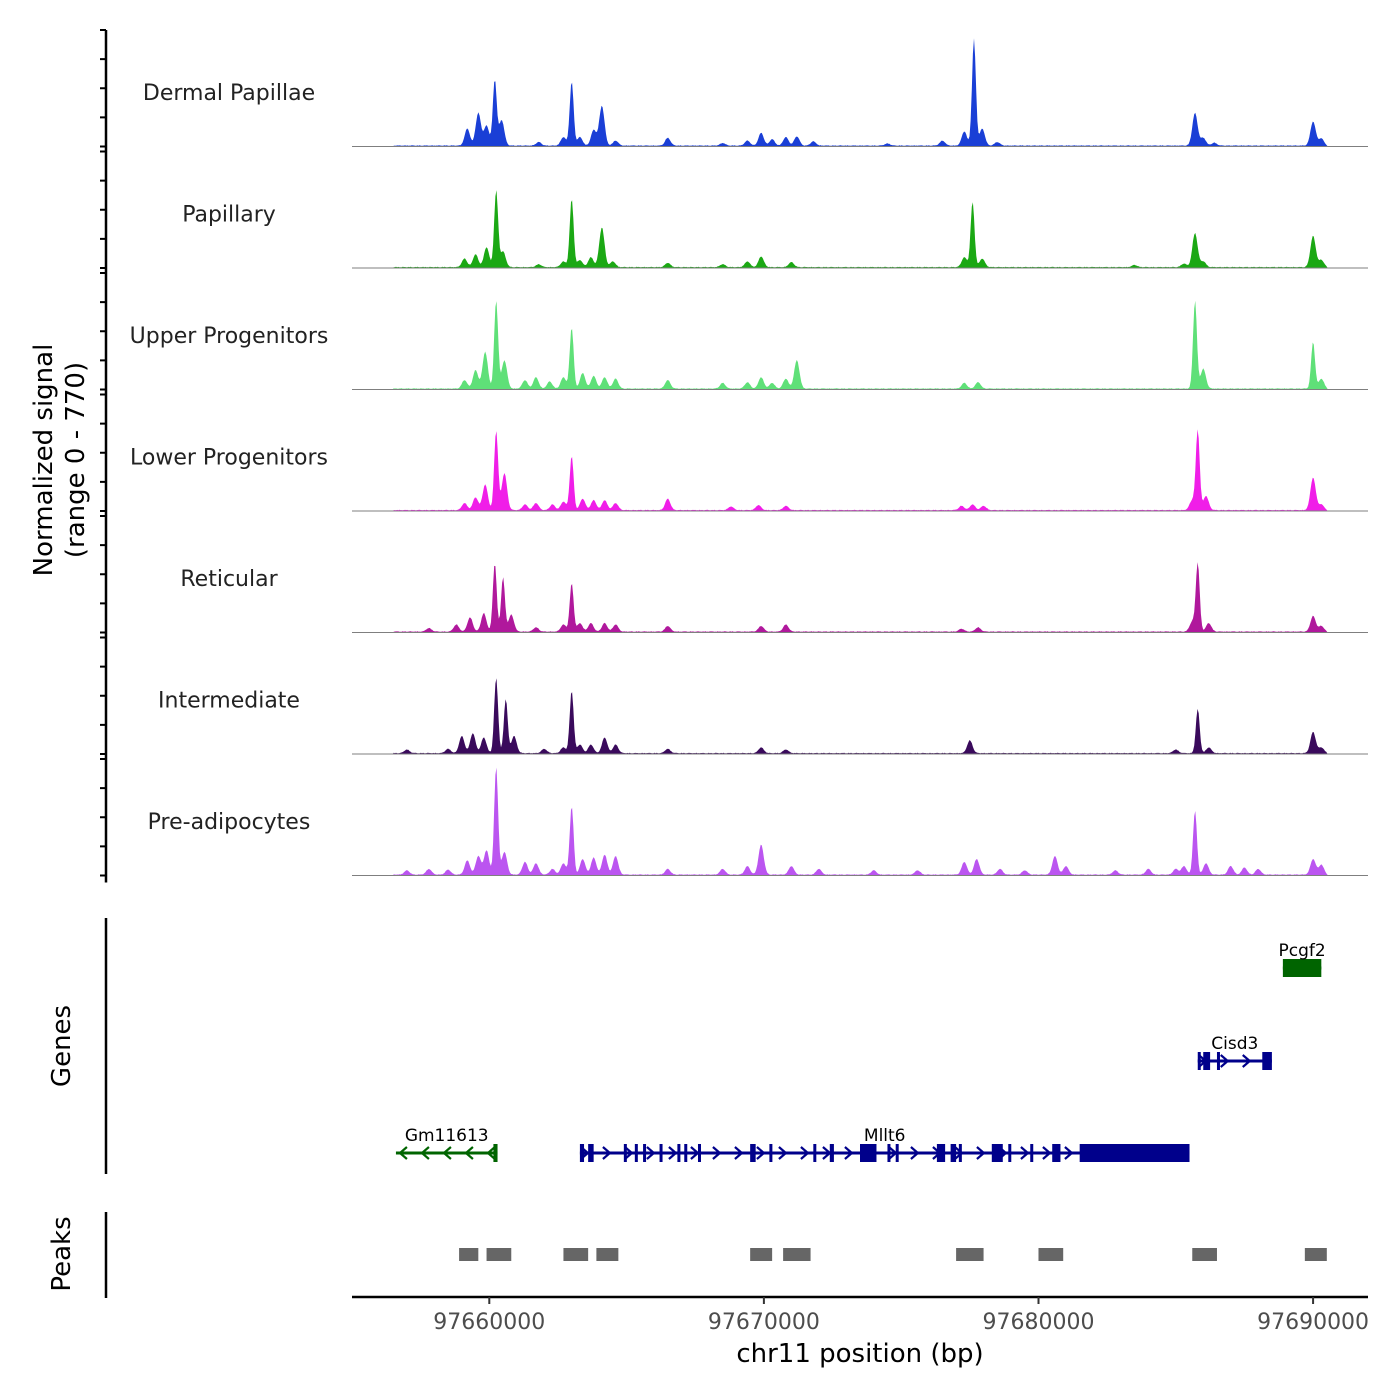 Image resolution: width=1400 pixels, height=1400 pixels. What do you see at coordinates (229, 215) in the screenshot?
I see `track-label: Papillary` at bounding box center [229, 215].